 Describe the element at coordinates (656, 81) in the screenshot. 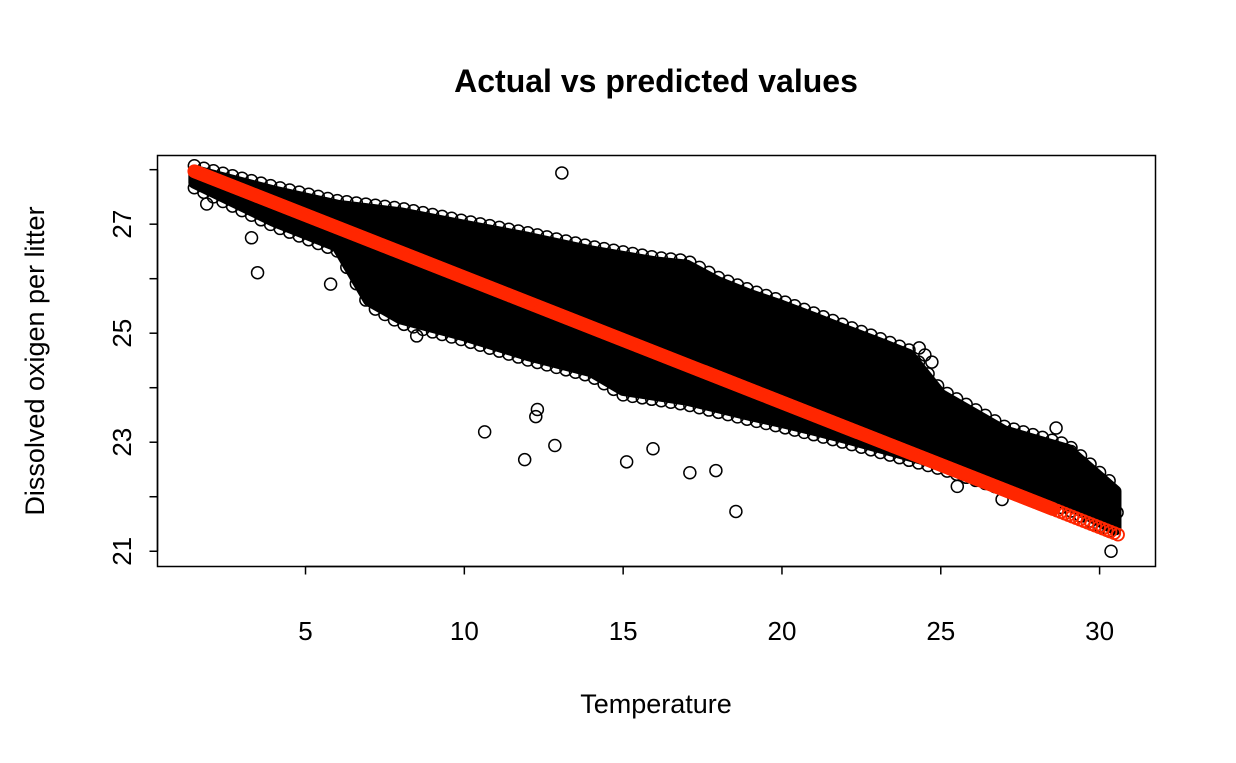

I see `chart-title: Actual vs predicted values` at that location.